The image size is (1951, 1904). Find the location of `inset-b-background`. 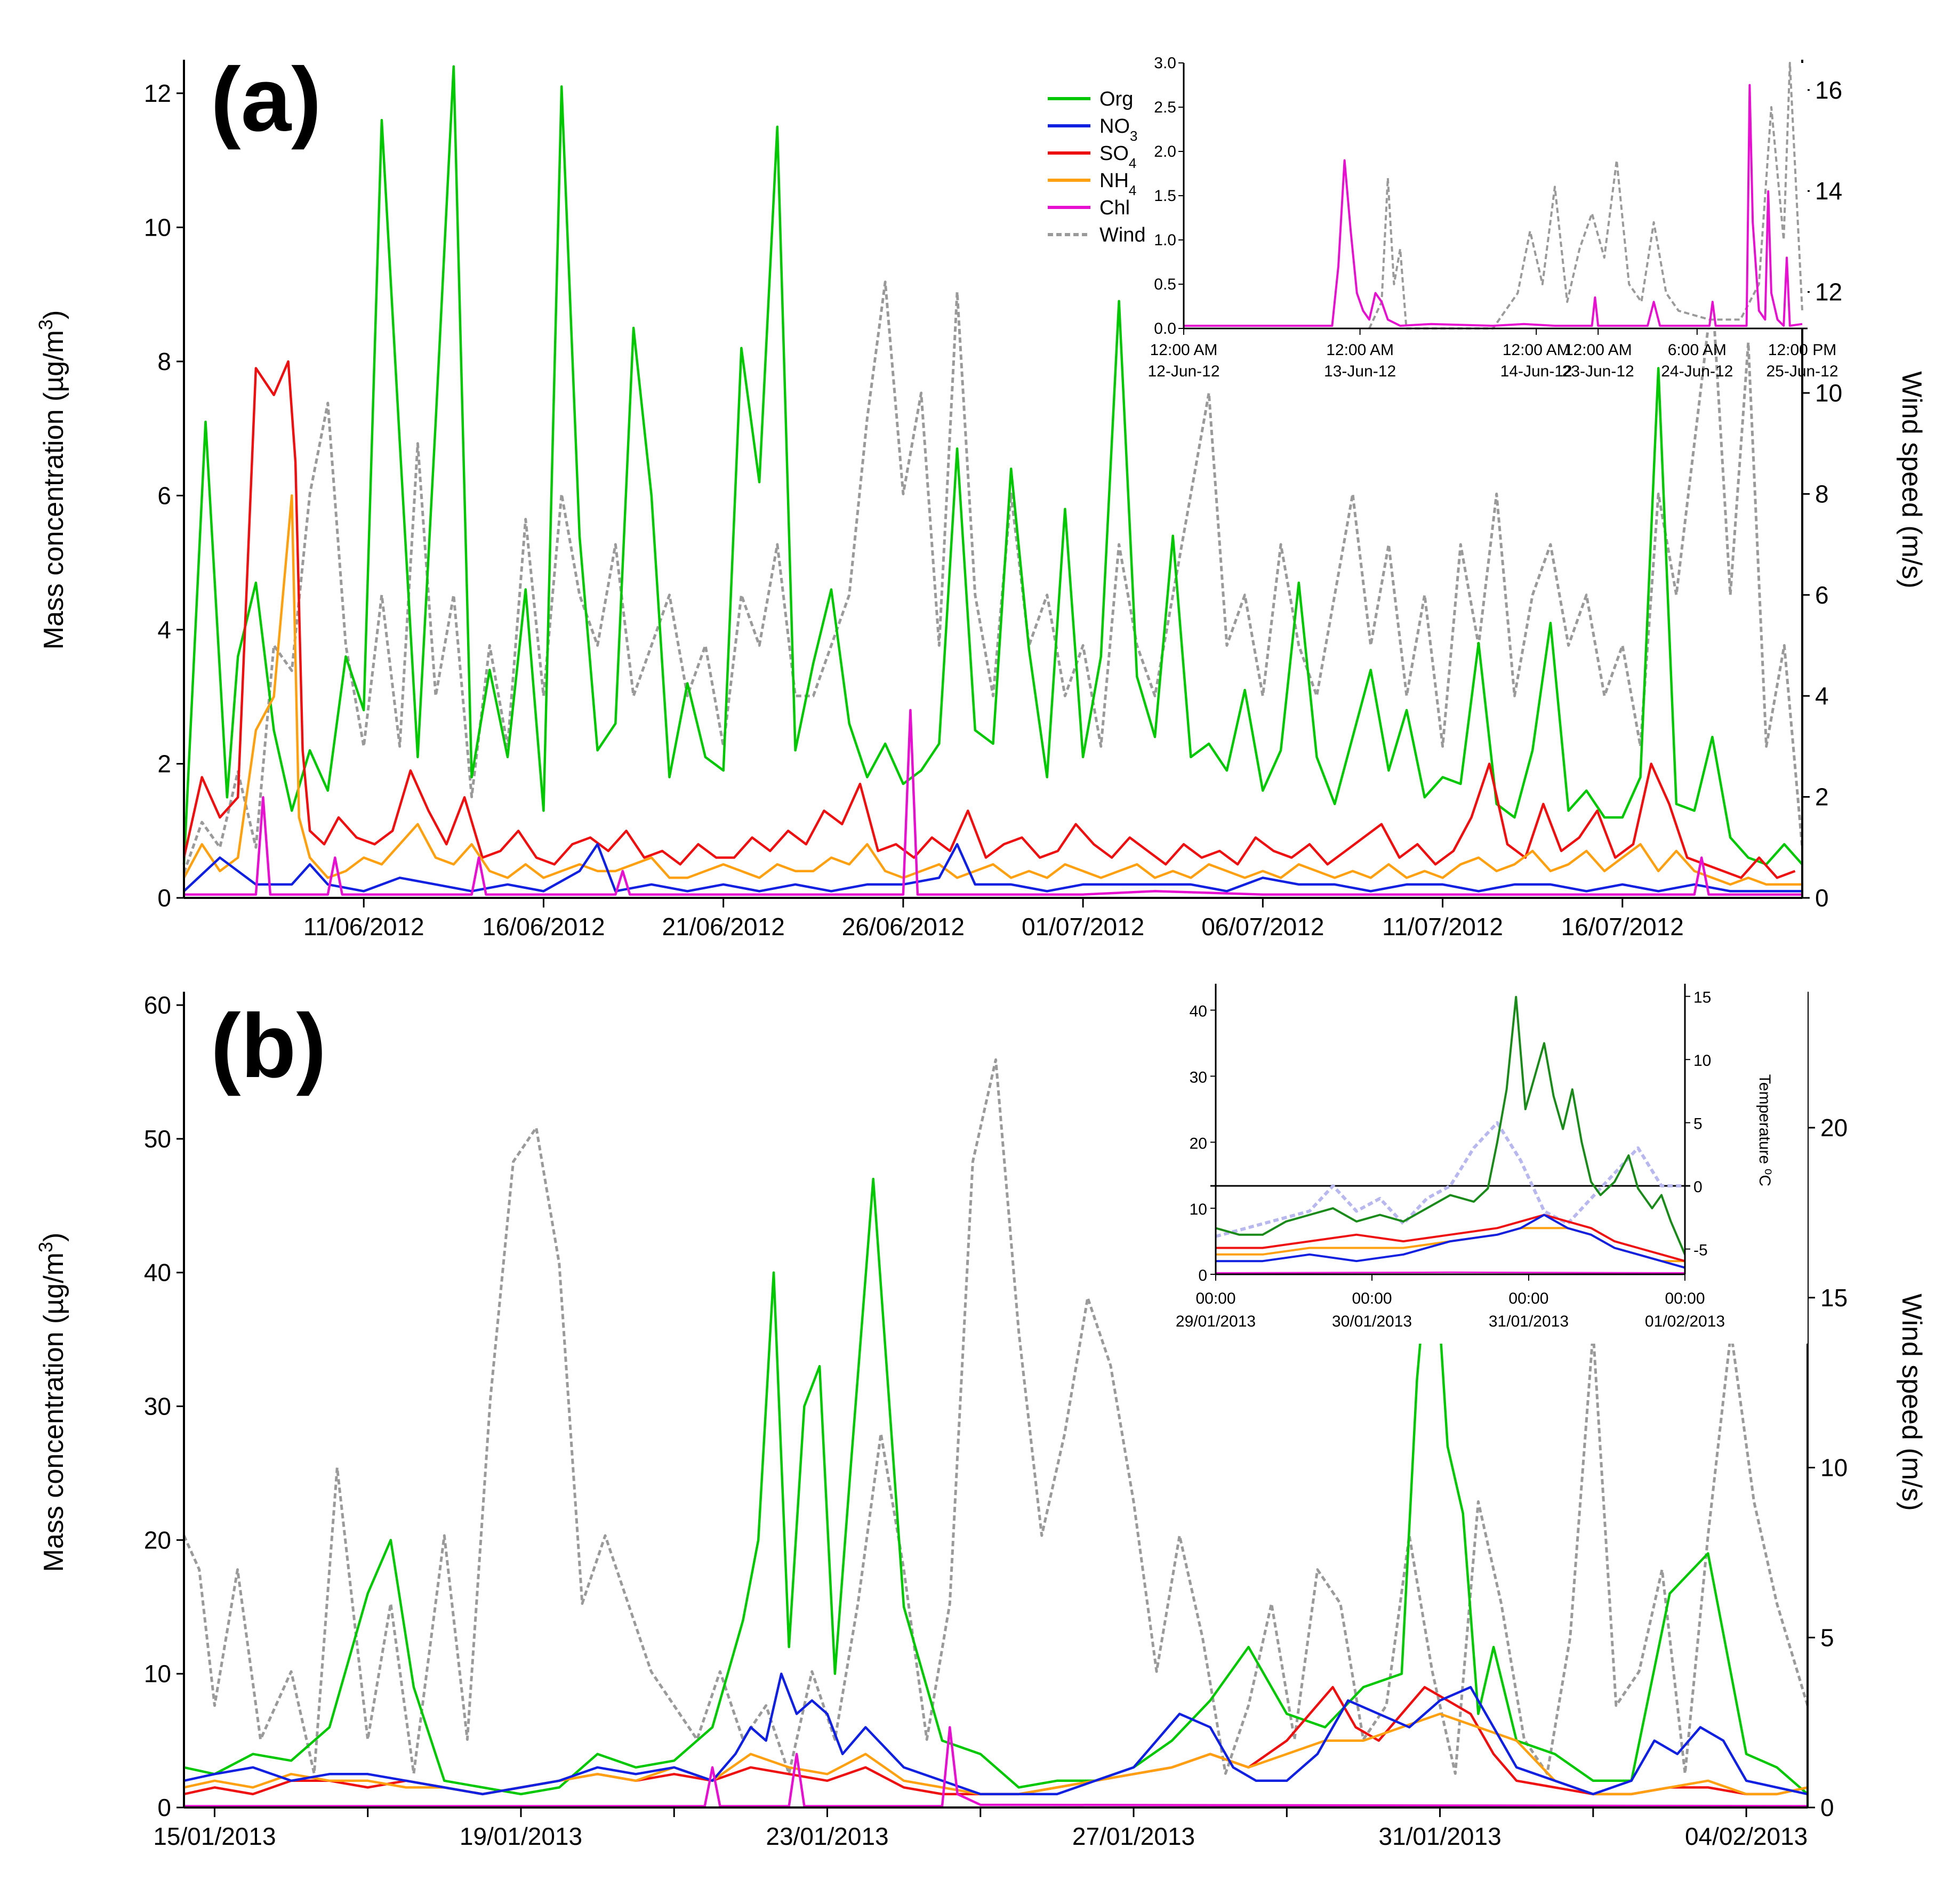

inset-b-background is located at coordinates (1488, 1165).